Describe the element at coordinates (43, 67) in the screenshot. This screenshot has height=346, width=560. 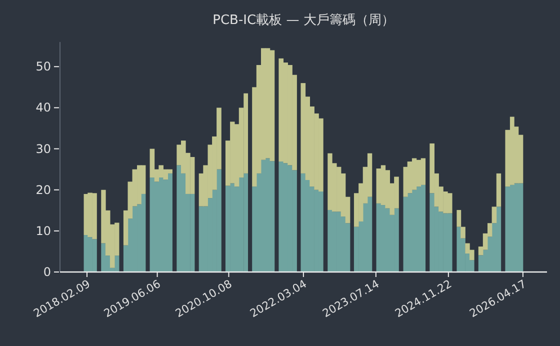
I see `y-tick-label: 50` at that location.